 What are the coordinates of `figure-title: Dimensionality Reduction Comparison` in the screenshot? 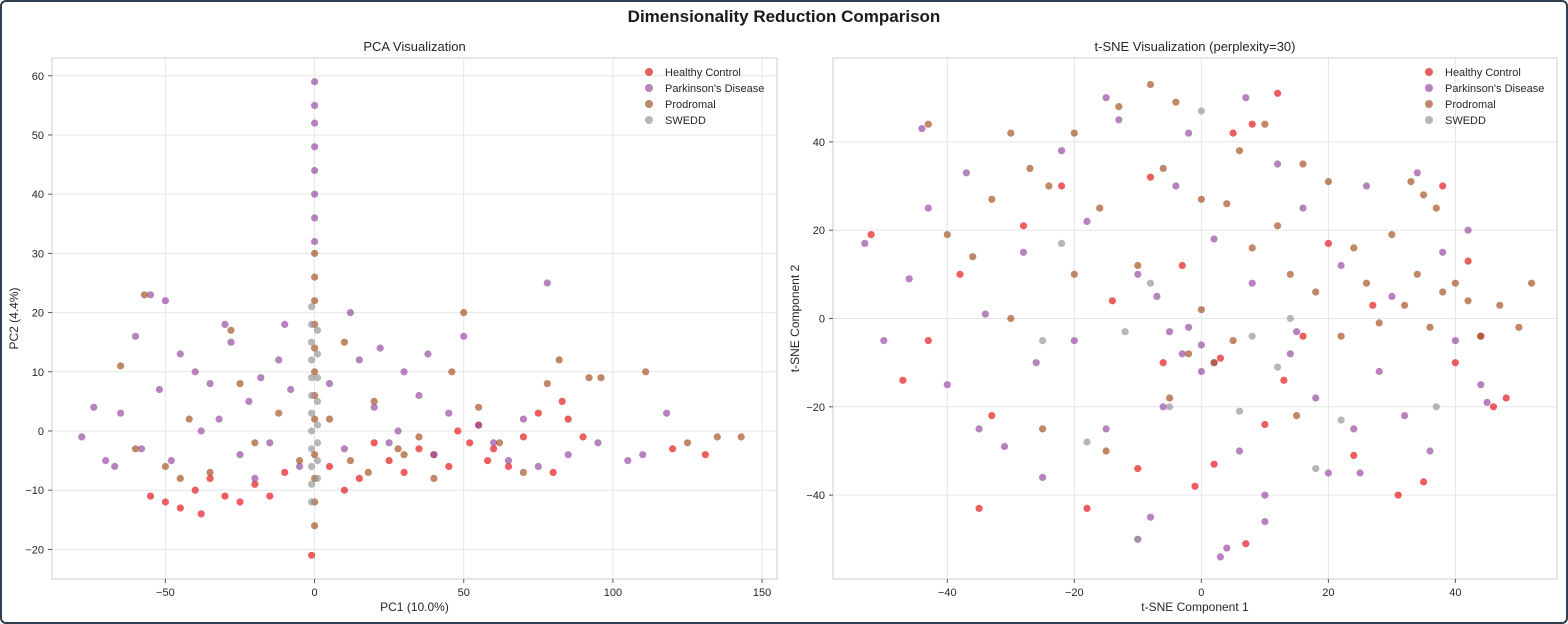 It's located at (784, 16).